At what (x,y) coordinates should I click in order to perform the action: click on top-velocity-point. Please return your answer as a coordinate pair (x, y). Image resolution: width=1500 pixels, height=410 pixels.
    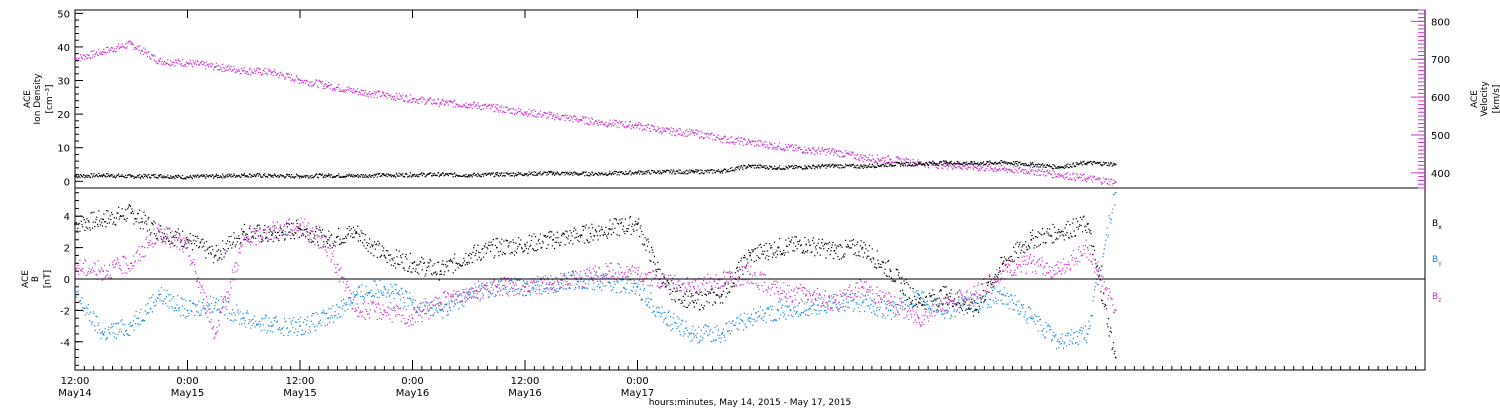
    Looking at the image, I should click on (384, 95).